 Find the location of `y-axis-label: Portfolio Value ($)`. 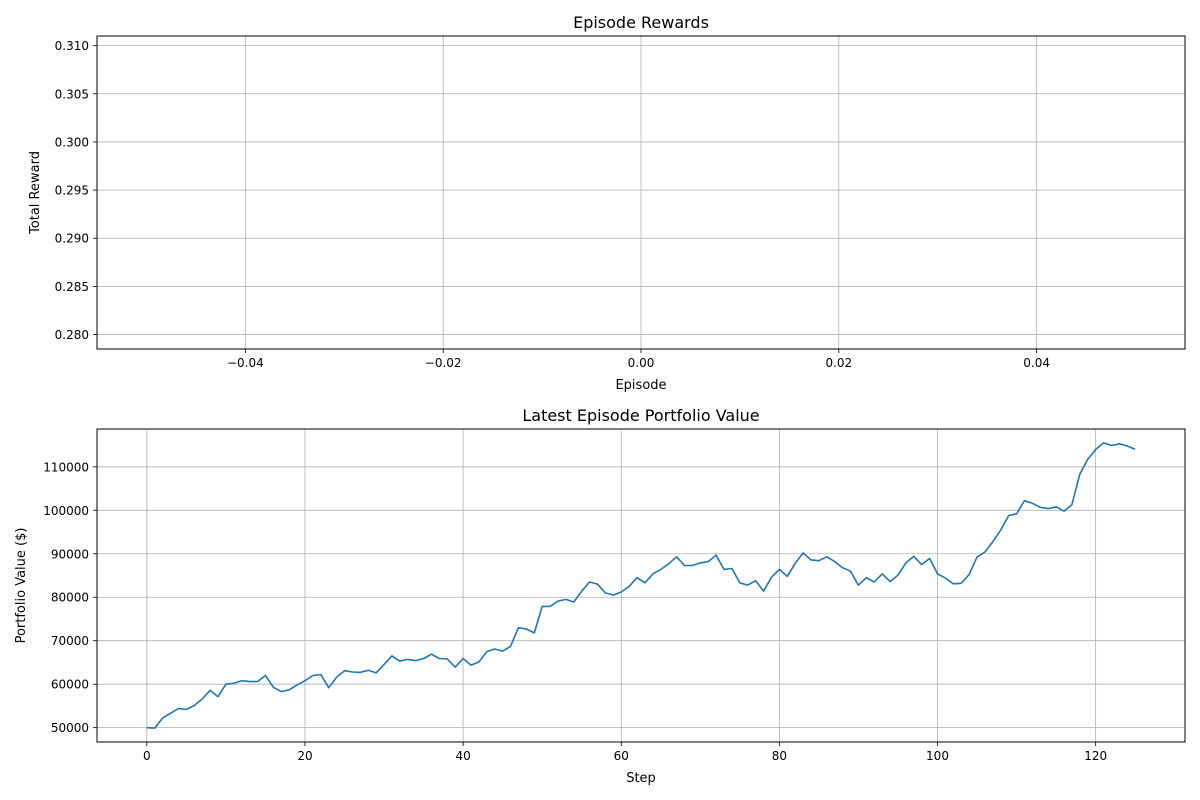

y-axis-label: Portfolio Value ($) is located at coordinates (21, 586).